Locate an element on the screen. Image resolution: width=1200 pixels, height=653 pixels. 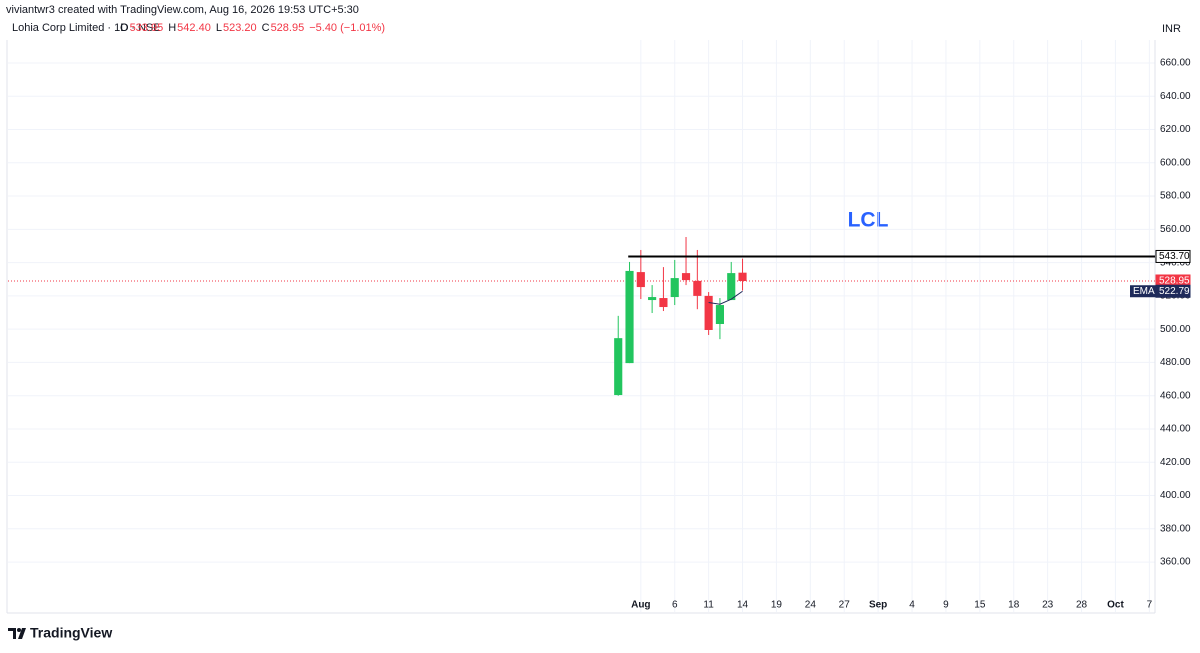
y-tick-label: 420.00 is located at coordinates (1175, 462).